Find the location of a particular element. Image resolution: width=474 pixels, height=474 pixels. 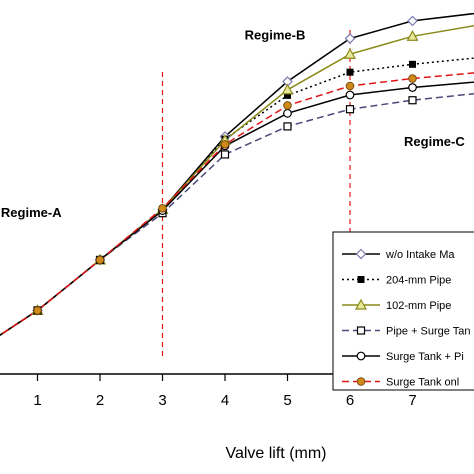

x-tick-label: 2 is located at coordinates (100, 400).